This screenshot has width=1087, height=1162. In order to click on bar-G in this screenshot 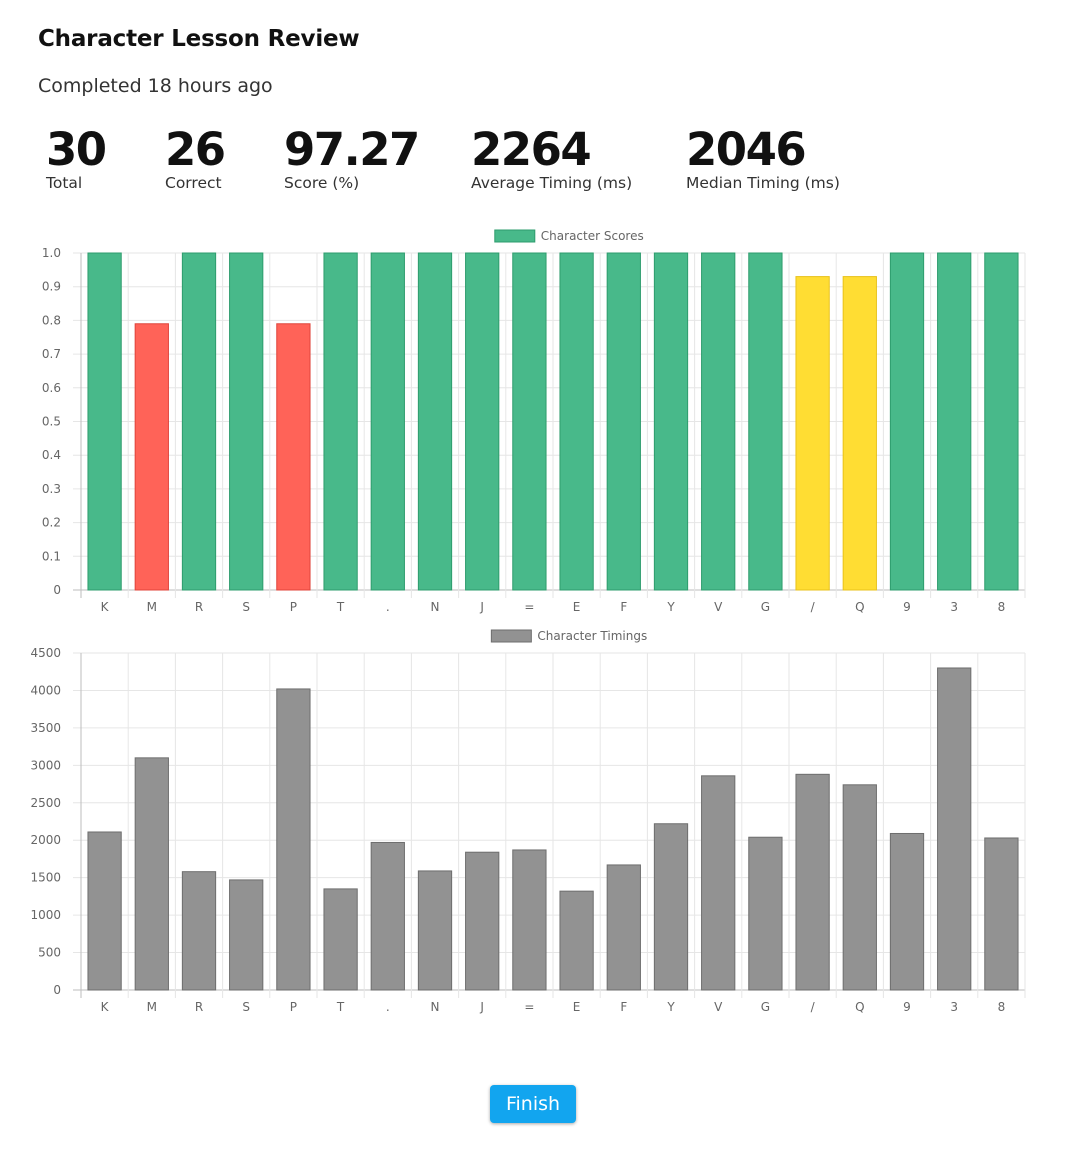, I will do `click(765, 421)`.